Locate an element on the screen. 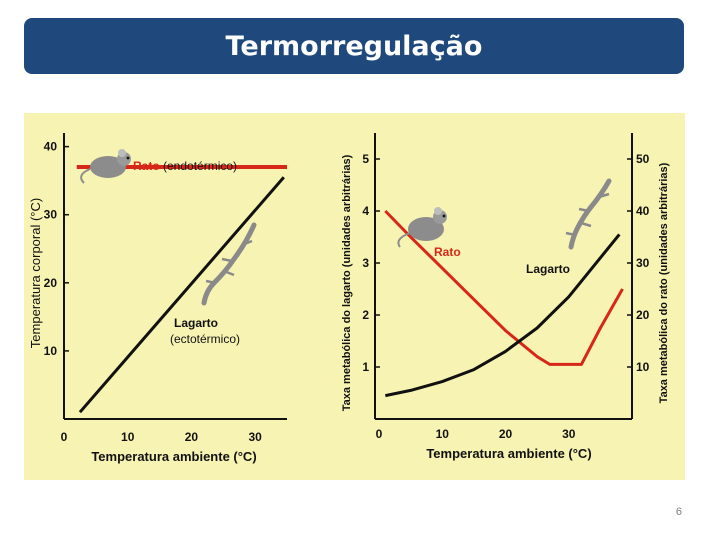 This screenshot has height=540, width=720. left-y-tick-label: 20 is located at coordinates (51, 283).